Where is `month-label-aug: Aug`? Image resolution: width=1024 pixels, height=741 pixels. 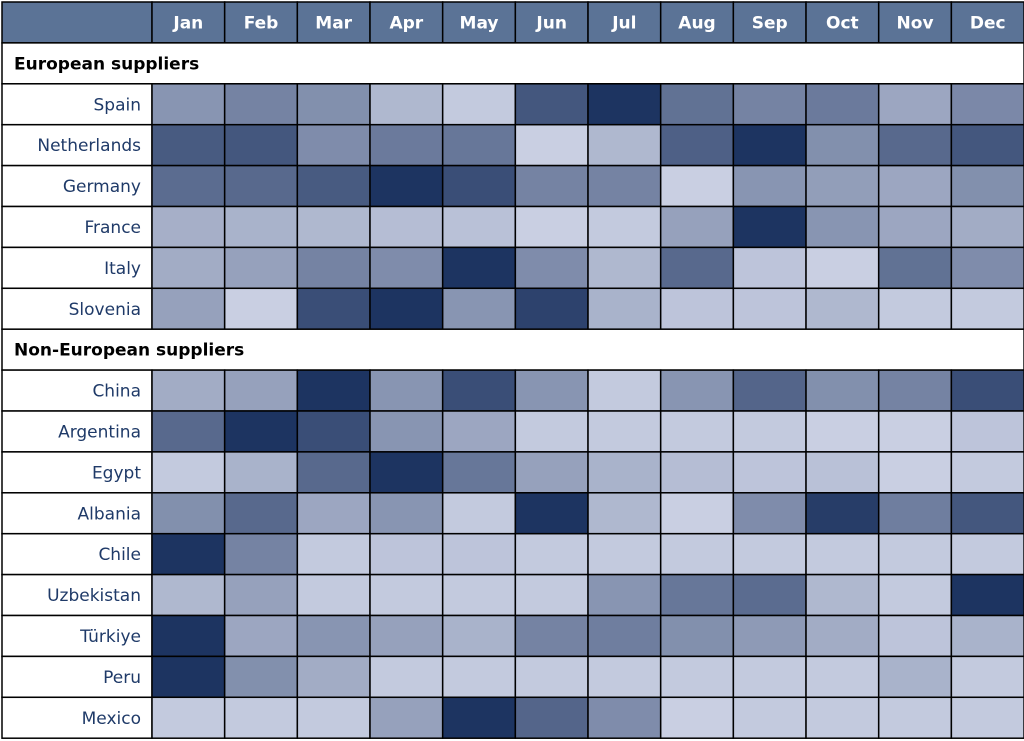
month-label-aug: Aug is located at coordinates (696, 23).